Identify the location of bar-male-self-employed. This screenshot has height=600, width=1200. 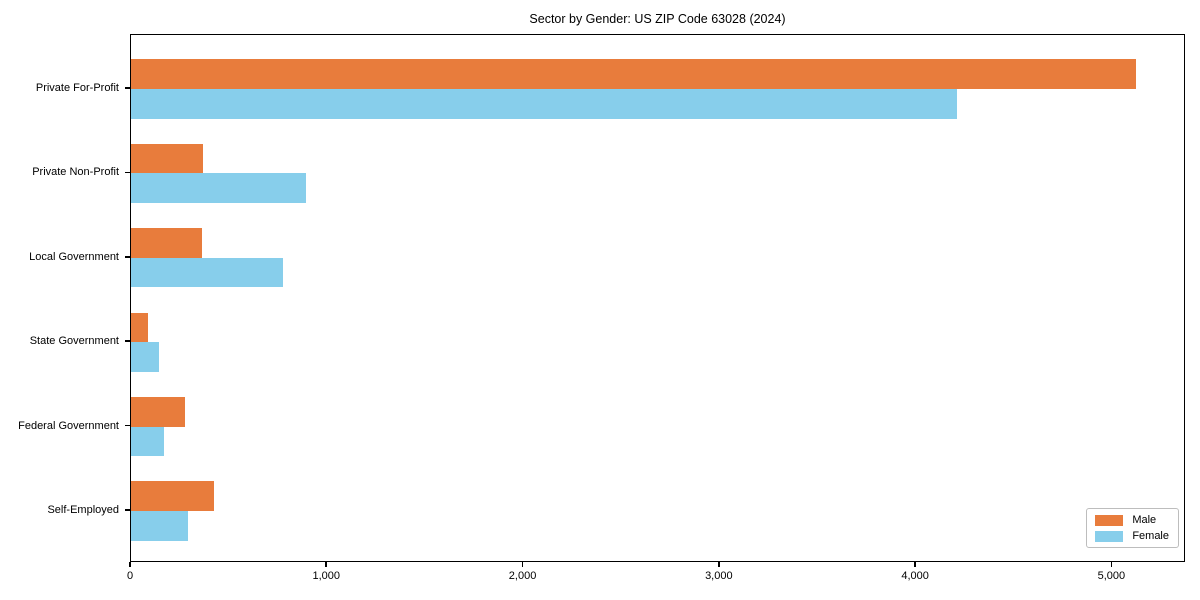
(173, 496).